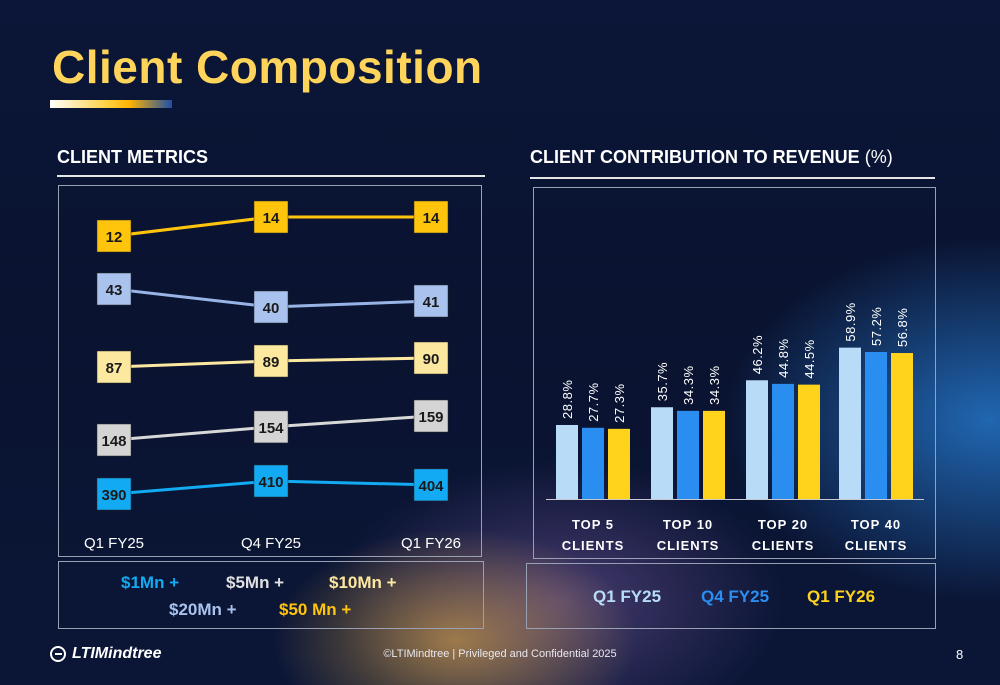 This screenshot has height=685, width=1000. I want to click on x-tick-label: Q1 FY25, so click(114, 543).